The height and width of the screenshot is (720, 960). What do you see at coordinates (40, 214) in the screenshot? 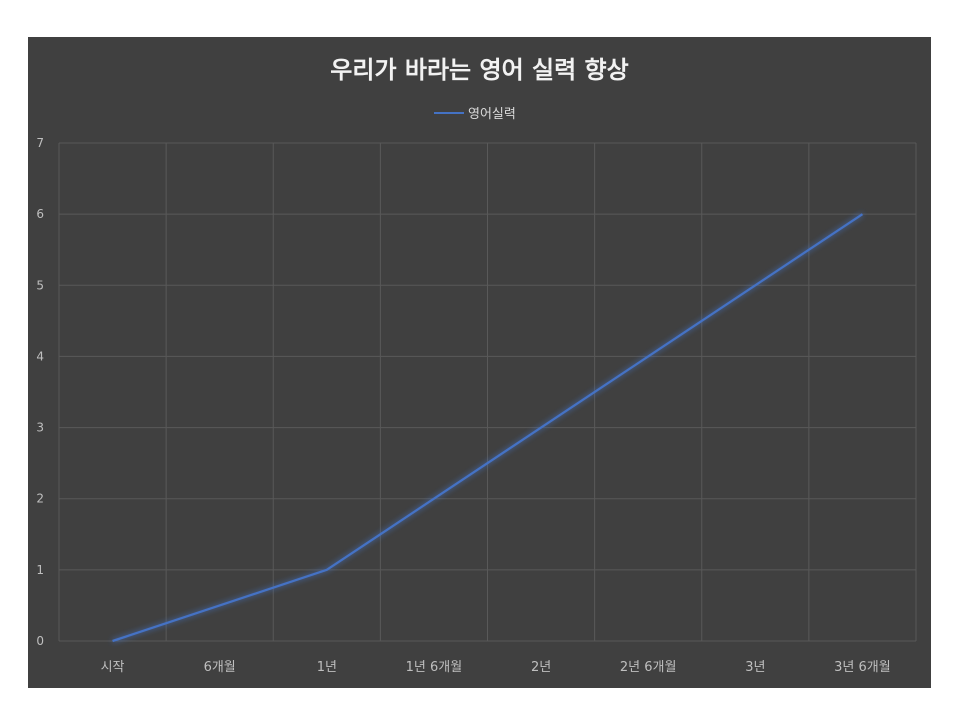
I see `y-tick-label: 6` at bounding box center [40, 214].